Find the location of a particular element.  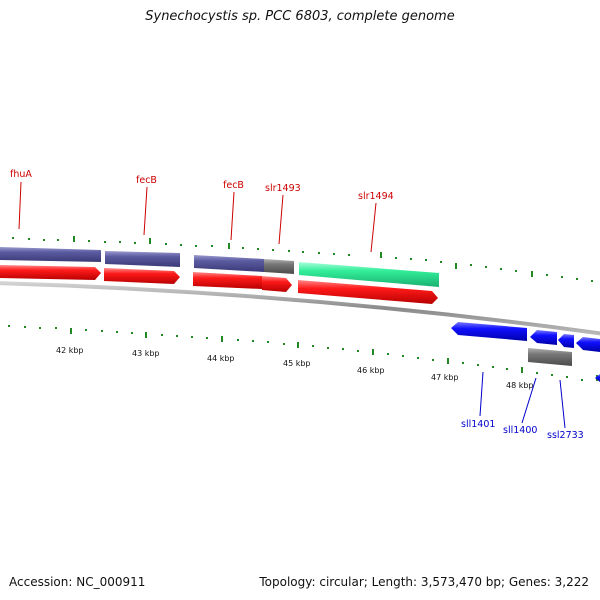

gene-track is located at coordinates (219, 267).